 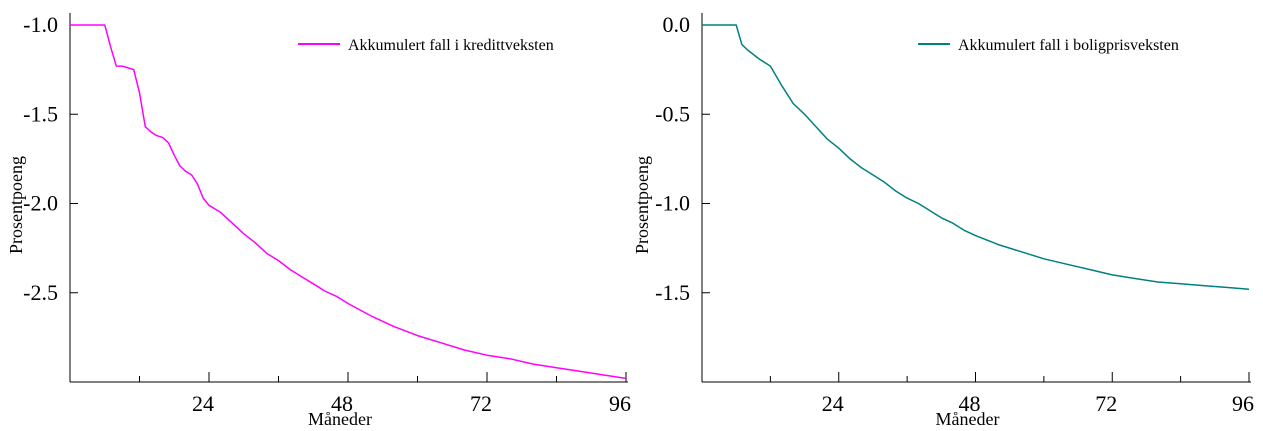 I want to click on y-tick-label: -2.5, so click(x=40, y=292).